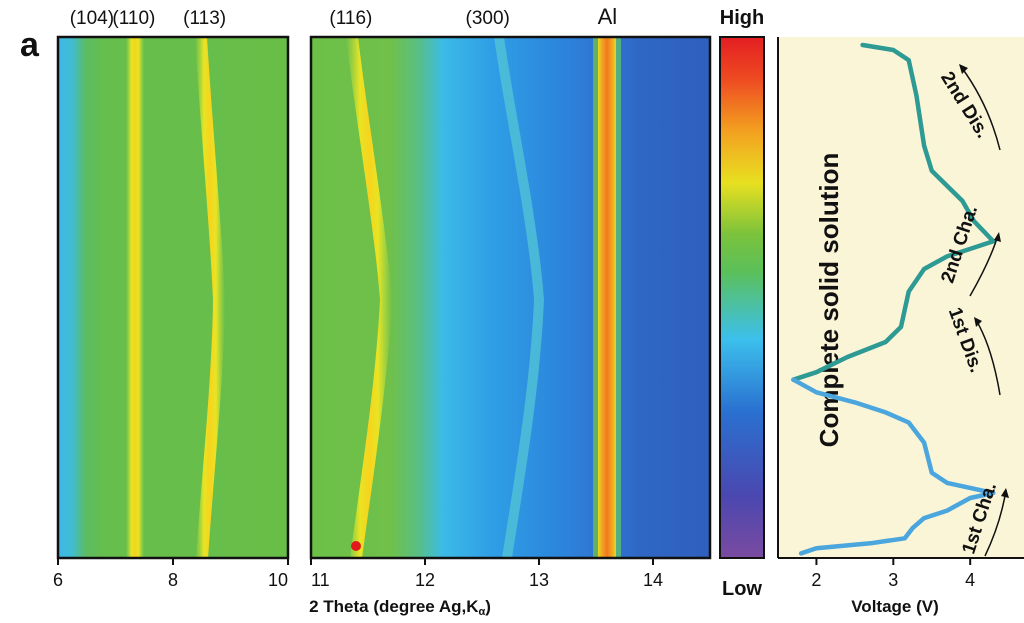 This screenshot has width=1024, height=623. What do you see at coordinates (607, 297) in the screenshot?
I see `peak-band-al` at bounding box center [607, 297].